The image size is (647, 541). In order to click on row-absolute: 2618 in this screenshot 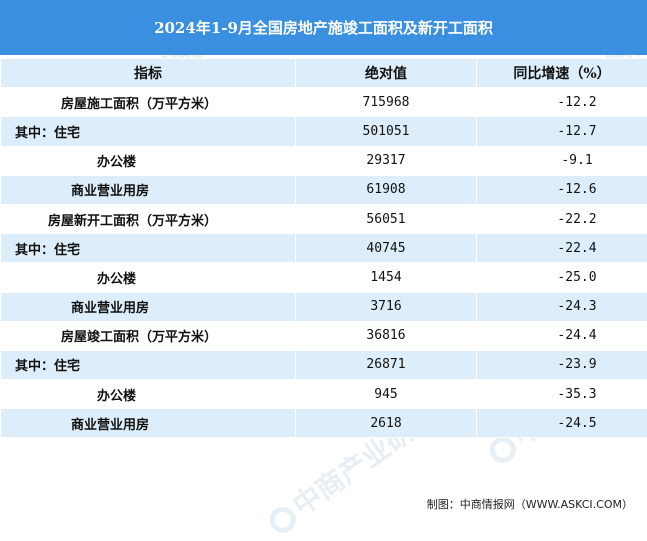, I will do `click(386, 423)`.